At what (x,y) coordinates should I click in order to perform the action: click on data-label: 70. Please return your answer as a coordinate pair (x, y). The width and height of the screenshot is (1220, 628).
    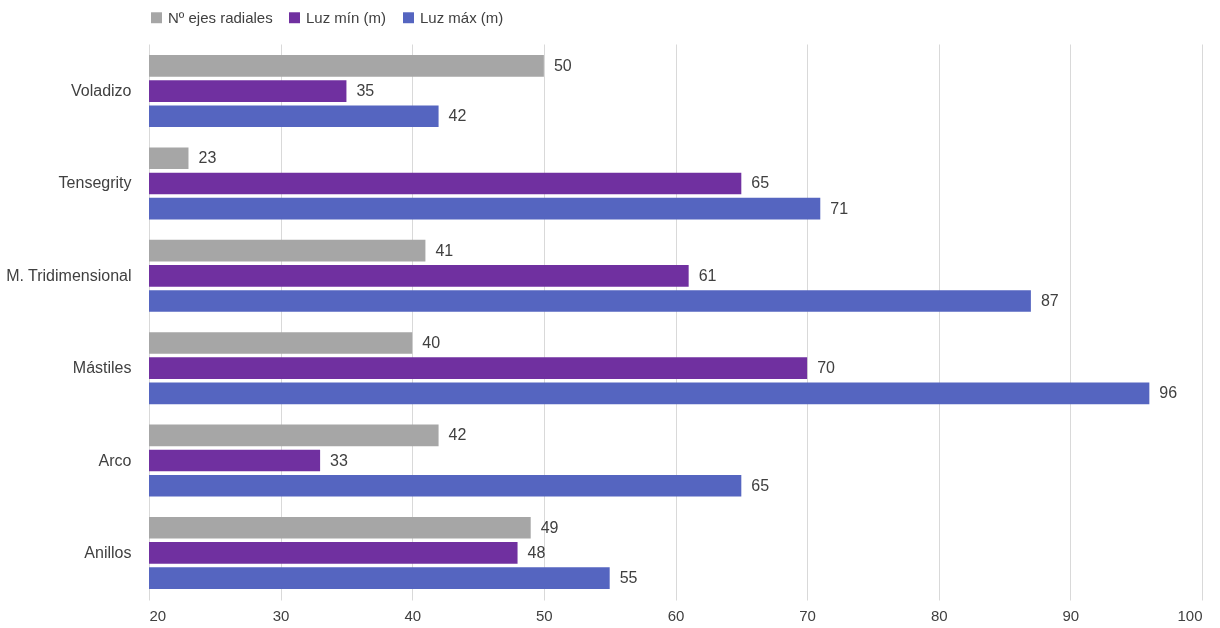
    Looking at the image, I should click on (826, 368).